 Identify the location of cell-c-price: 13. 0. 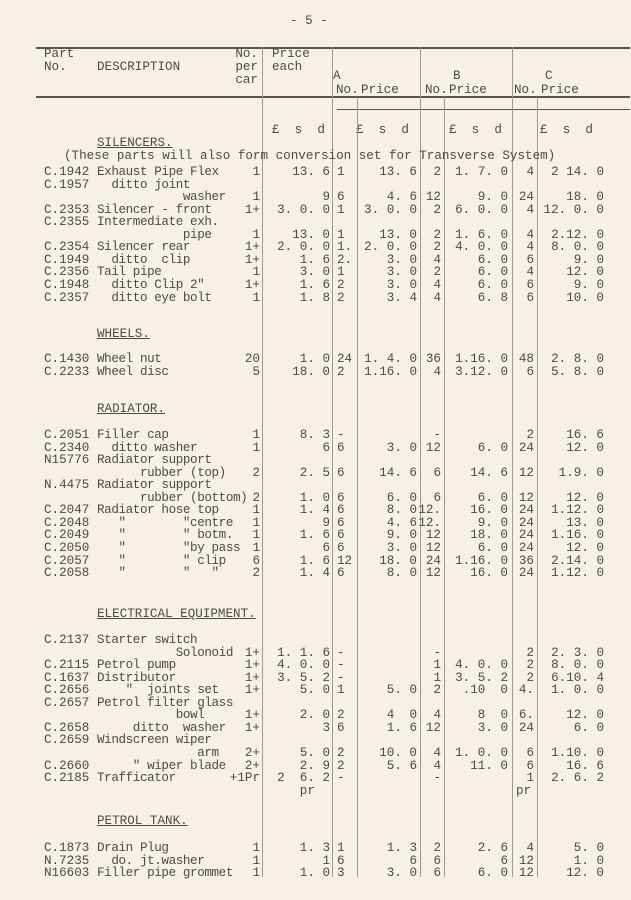
(585, 522).